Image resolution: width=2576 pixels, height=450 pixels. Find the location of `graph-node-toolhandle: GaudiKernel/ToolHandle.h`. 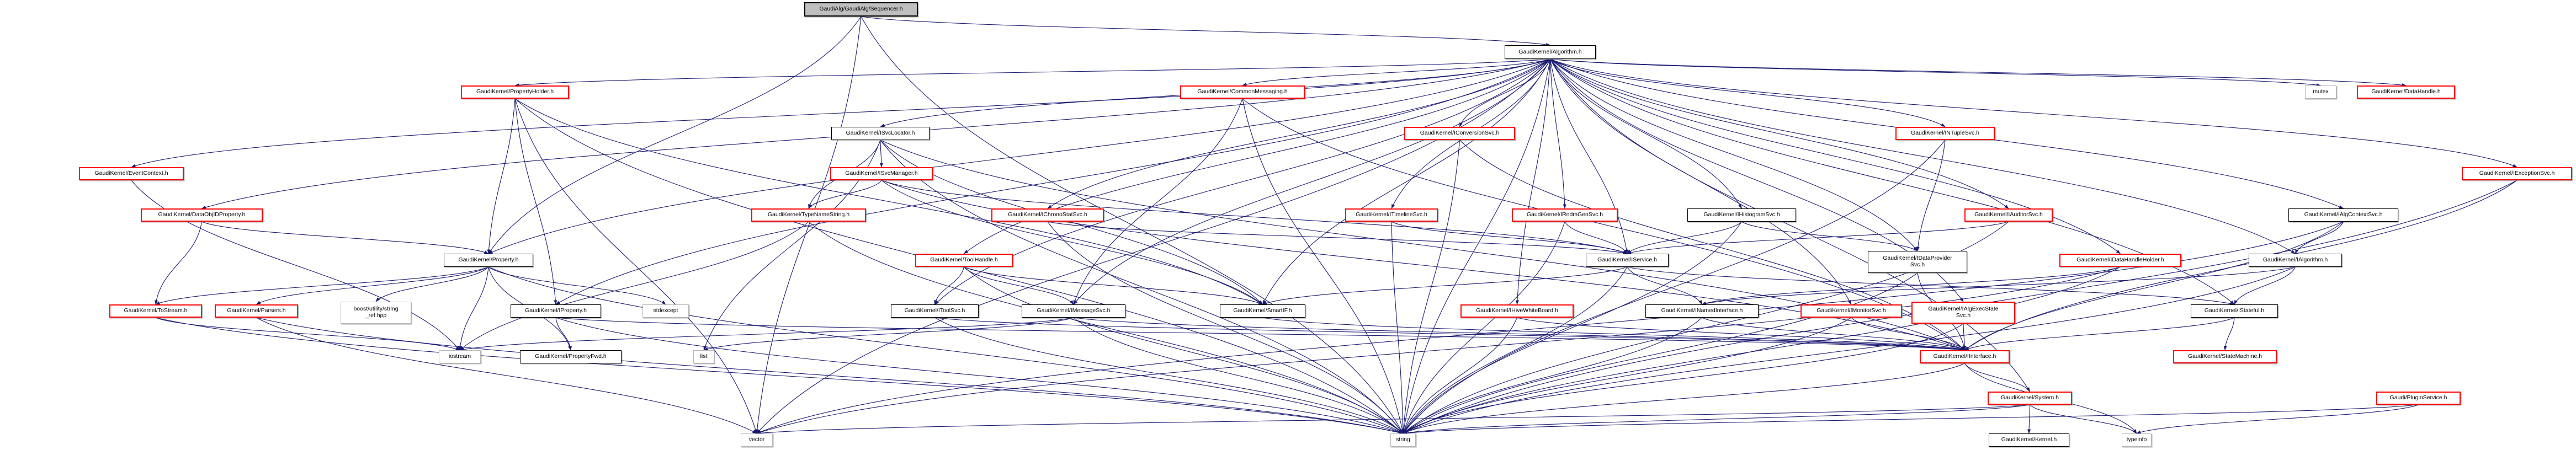

graph-node-toolhandle: GaudiKernel/ToolHandle.h is located at coordinates (964, 260).